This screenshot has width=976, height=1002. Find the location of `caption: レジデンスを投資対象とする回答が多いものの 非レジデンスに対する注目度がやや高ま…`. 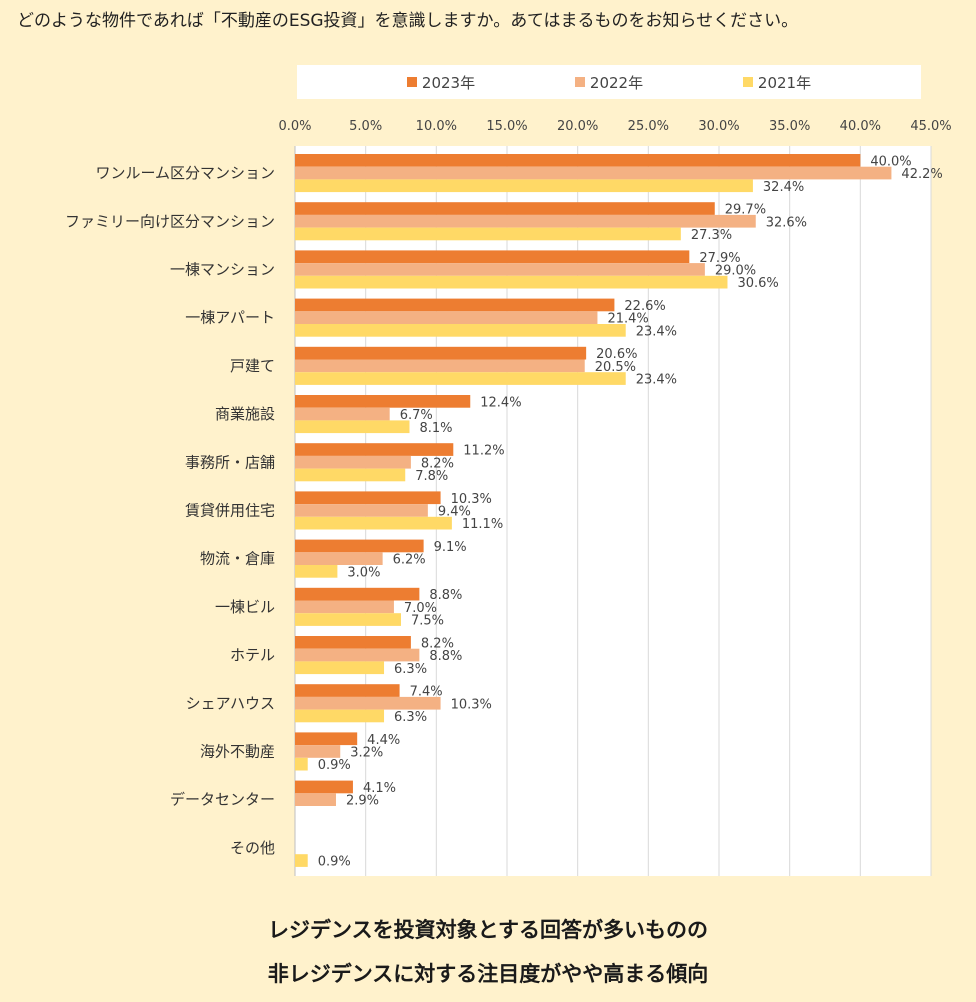

caption: レジデンスを投資対象とする回答が多いものの 非レジデンスに対する注目度がやや高ま… is located at coordinates (488, 952).